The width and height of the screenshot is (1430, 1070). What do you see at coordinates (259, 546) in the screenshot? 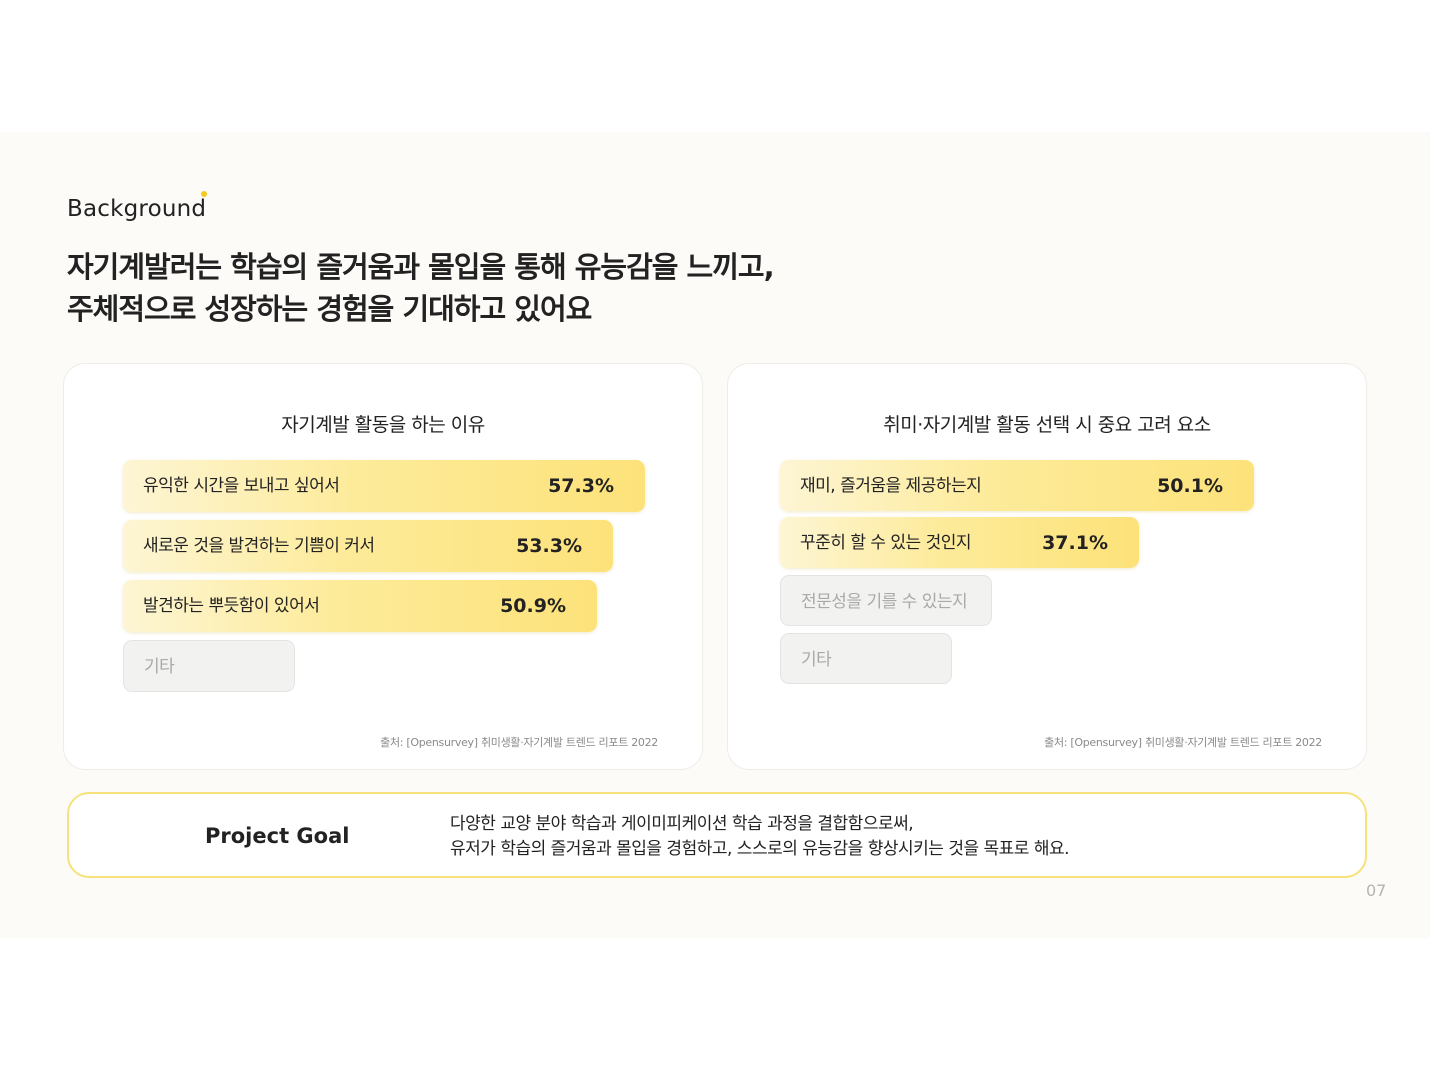
I see `bar-label: 새로운 것을 발견하는 기쁨이 커서` at bounding box center [259, 546].